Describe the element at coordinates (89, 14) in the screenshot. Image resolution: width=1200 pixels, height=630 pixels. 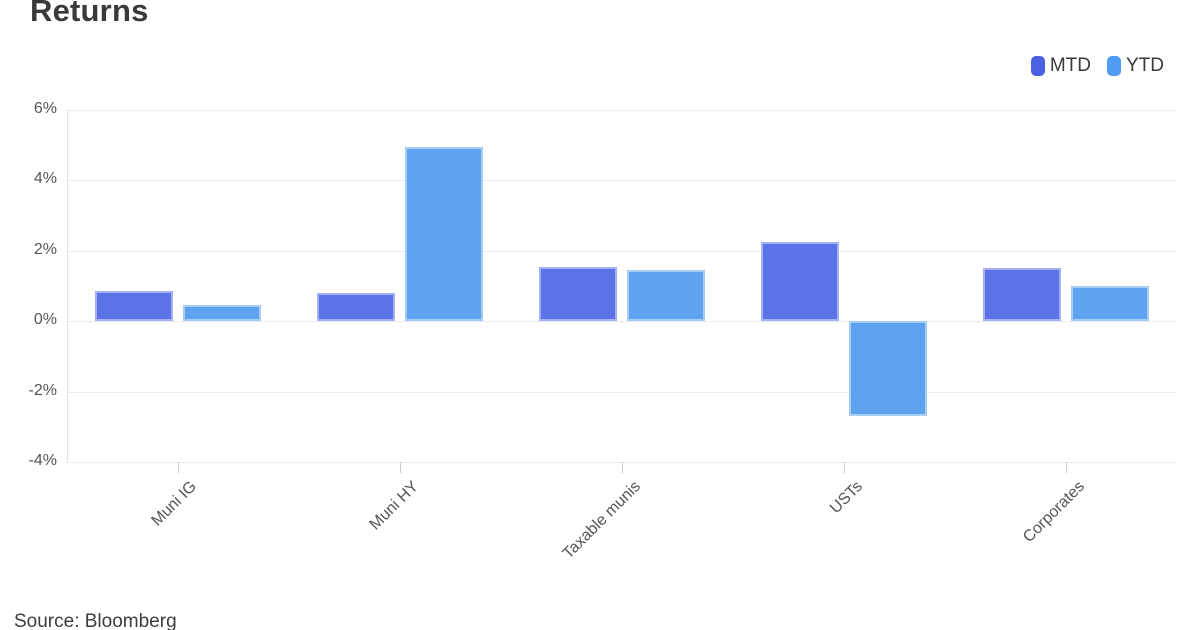
I see `chart-title: Returns` at that location.